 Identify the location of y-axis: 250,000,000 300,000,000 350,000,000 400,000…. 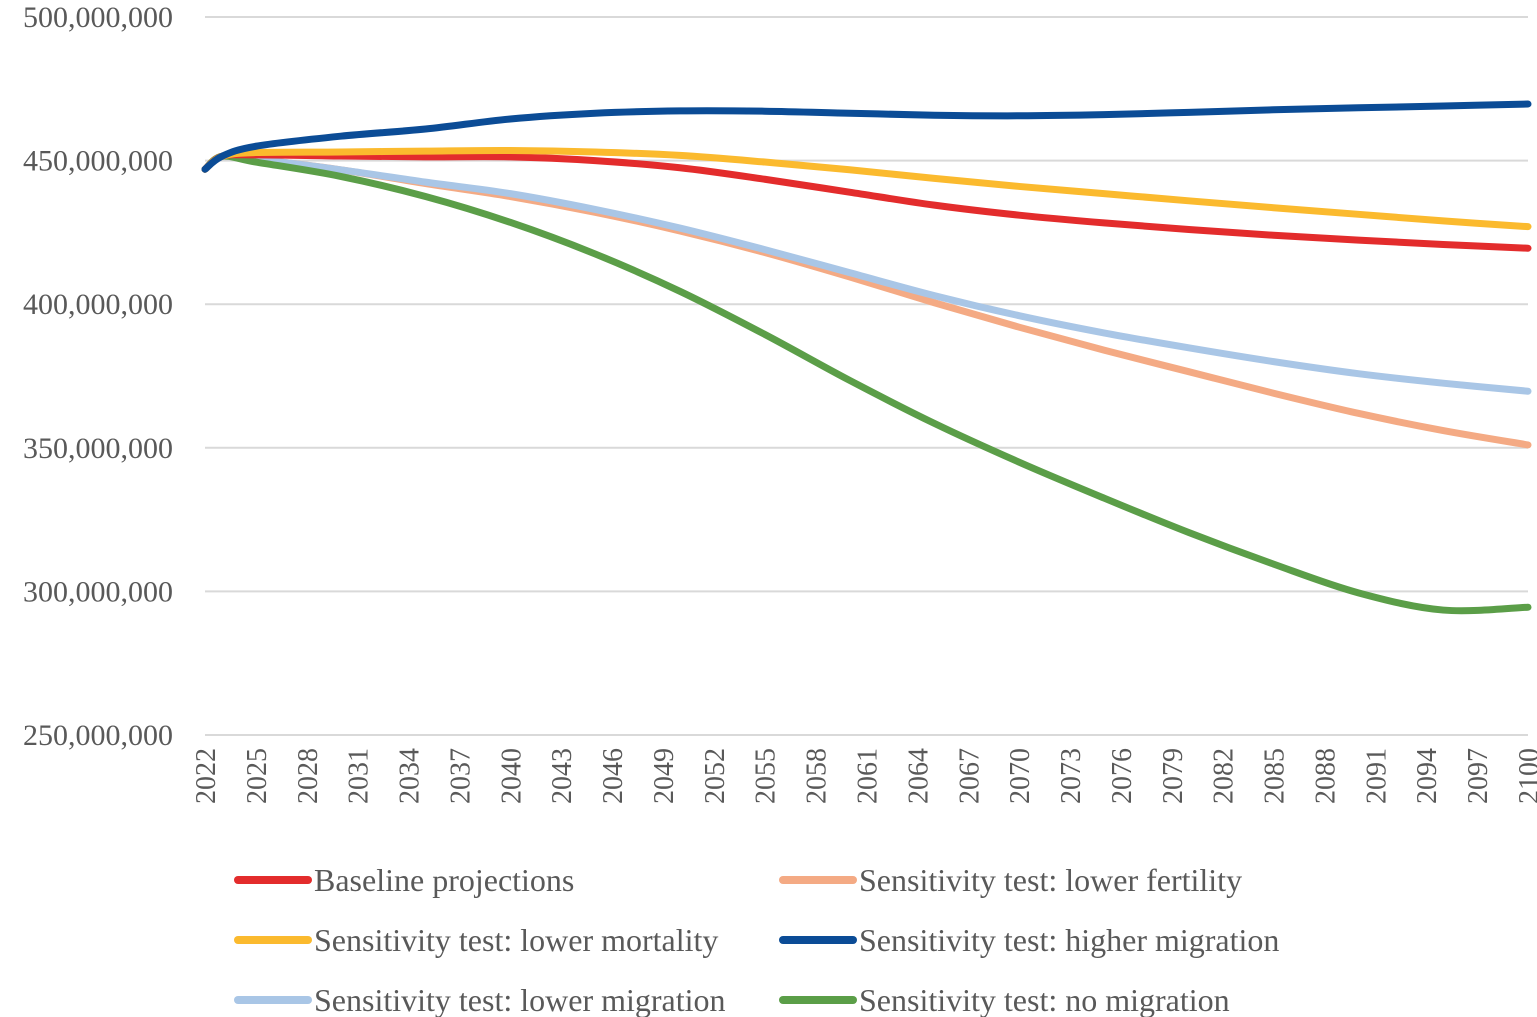
(98, 376).